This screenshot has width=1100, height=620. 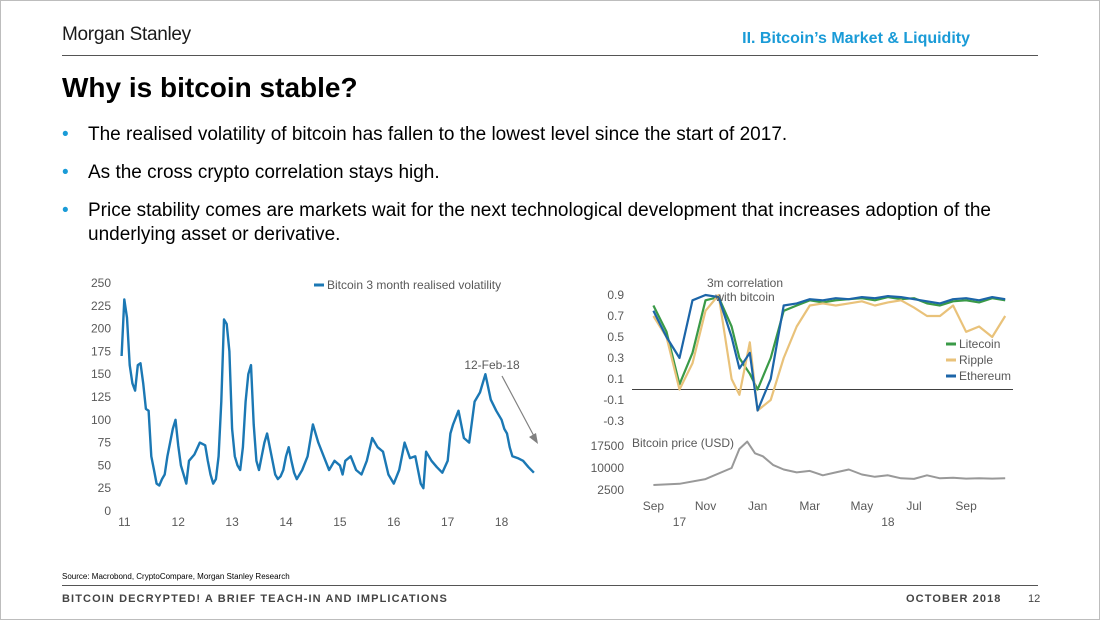 What do you see at coordinates (340, 522) in the screenshot?
I see `x-tick-label: 15` at bounding box center [340, 522].